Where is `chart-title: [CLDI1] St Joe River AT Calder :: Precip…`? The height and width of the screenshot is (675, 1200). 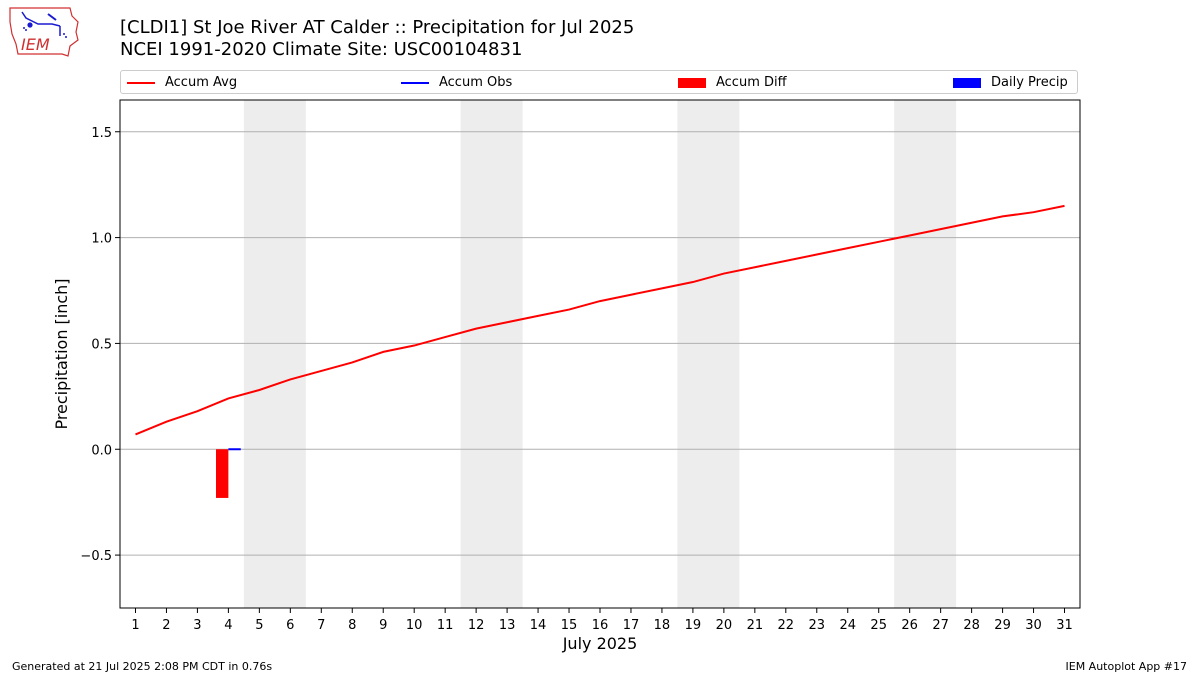 chart-title: [CLDI1] St Joe River AT Calder :: Precip… is located at coordinates (377, 39).